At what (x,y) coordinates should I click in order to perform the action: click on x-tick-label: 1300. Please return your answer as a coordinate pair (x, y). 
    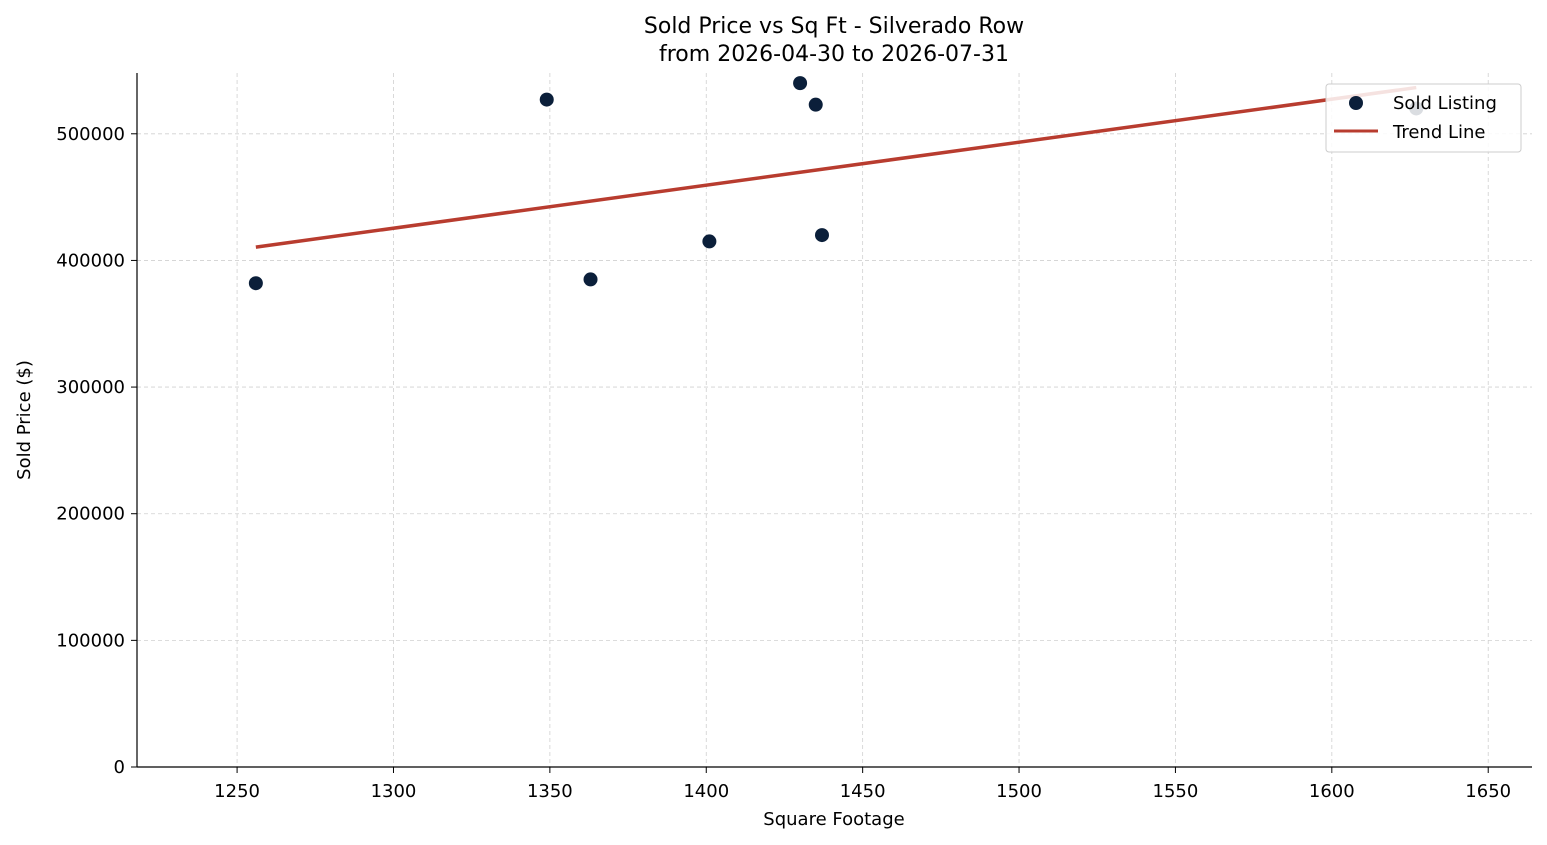
    Looking at the image, I should click on (394, 791).